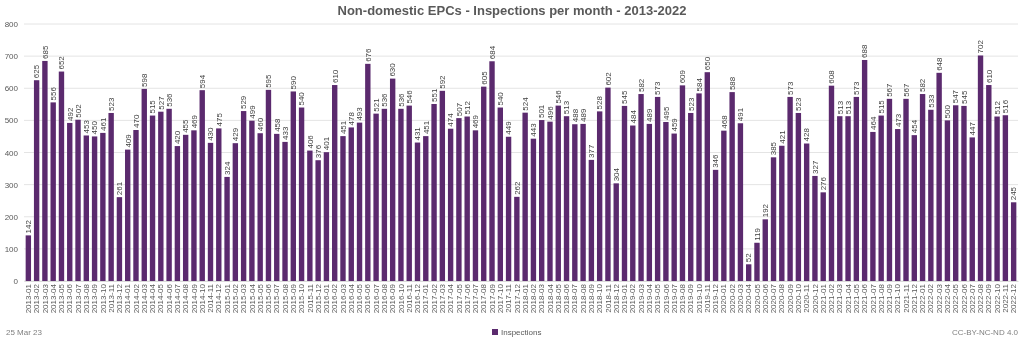 The height and width of the screenshot is (339, 1024). Describe the element at coordinates (509, 127) in the screenshot. I see `data-label: 449` at that location.